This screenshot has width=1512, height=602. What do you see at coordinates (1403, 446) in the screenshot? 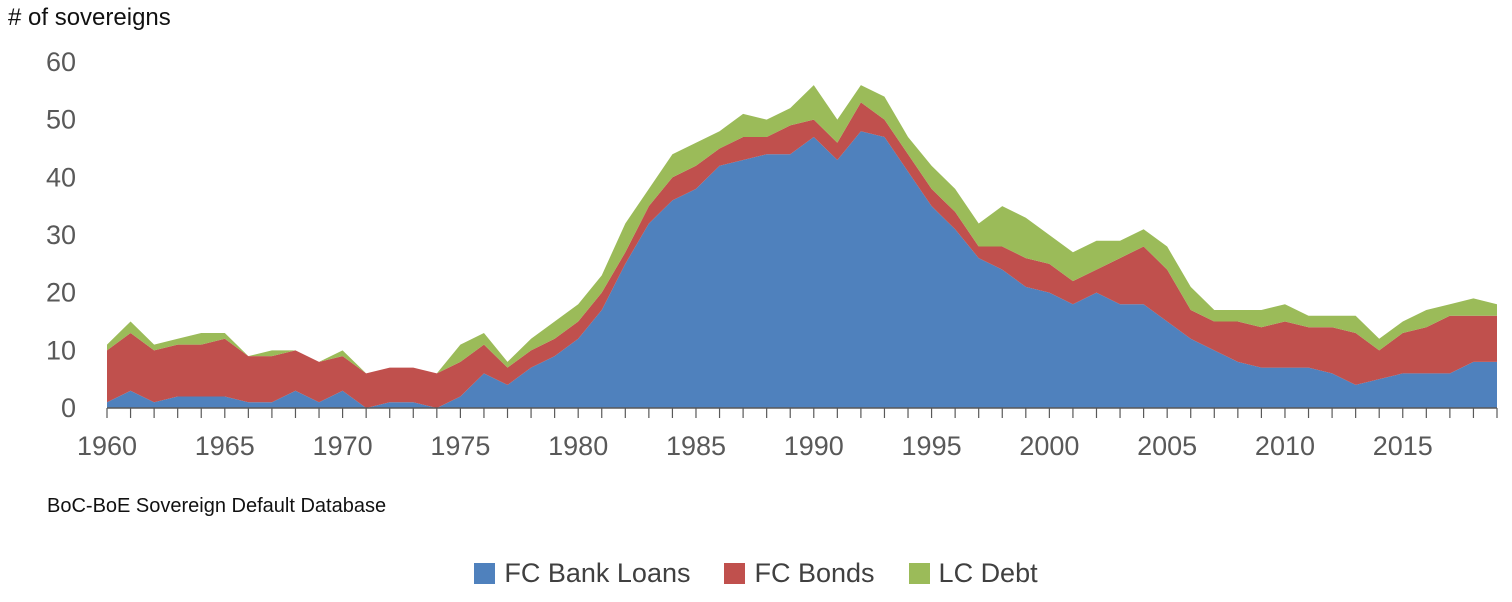
I see `x-tick-label: 2015` at bounding box center [1403, 446].